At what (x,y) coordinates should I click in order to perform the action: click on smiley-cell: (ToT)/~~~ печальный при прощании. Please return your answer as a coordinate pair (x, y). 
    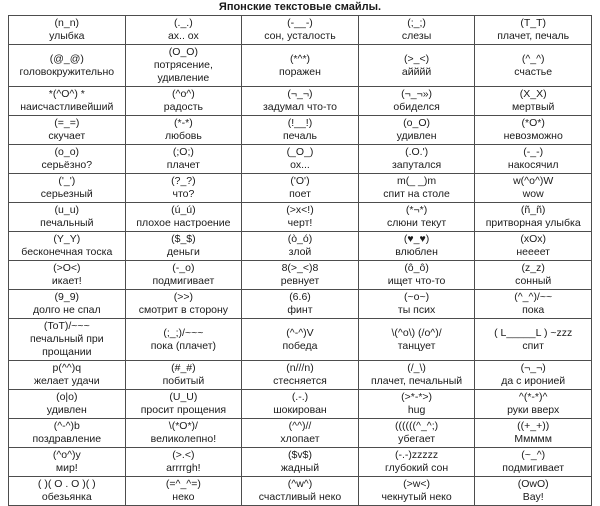
    Looking at the image, I should click on (67, 339).